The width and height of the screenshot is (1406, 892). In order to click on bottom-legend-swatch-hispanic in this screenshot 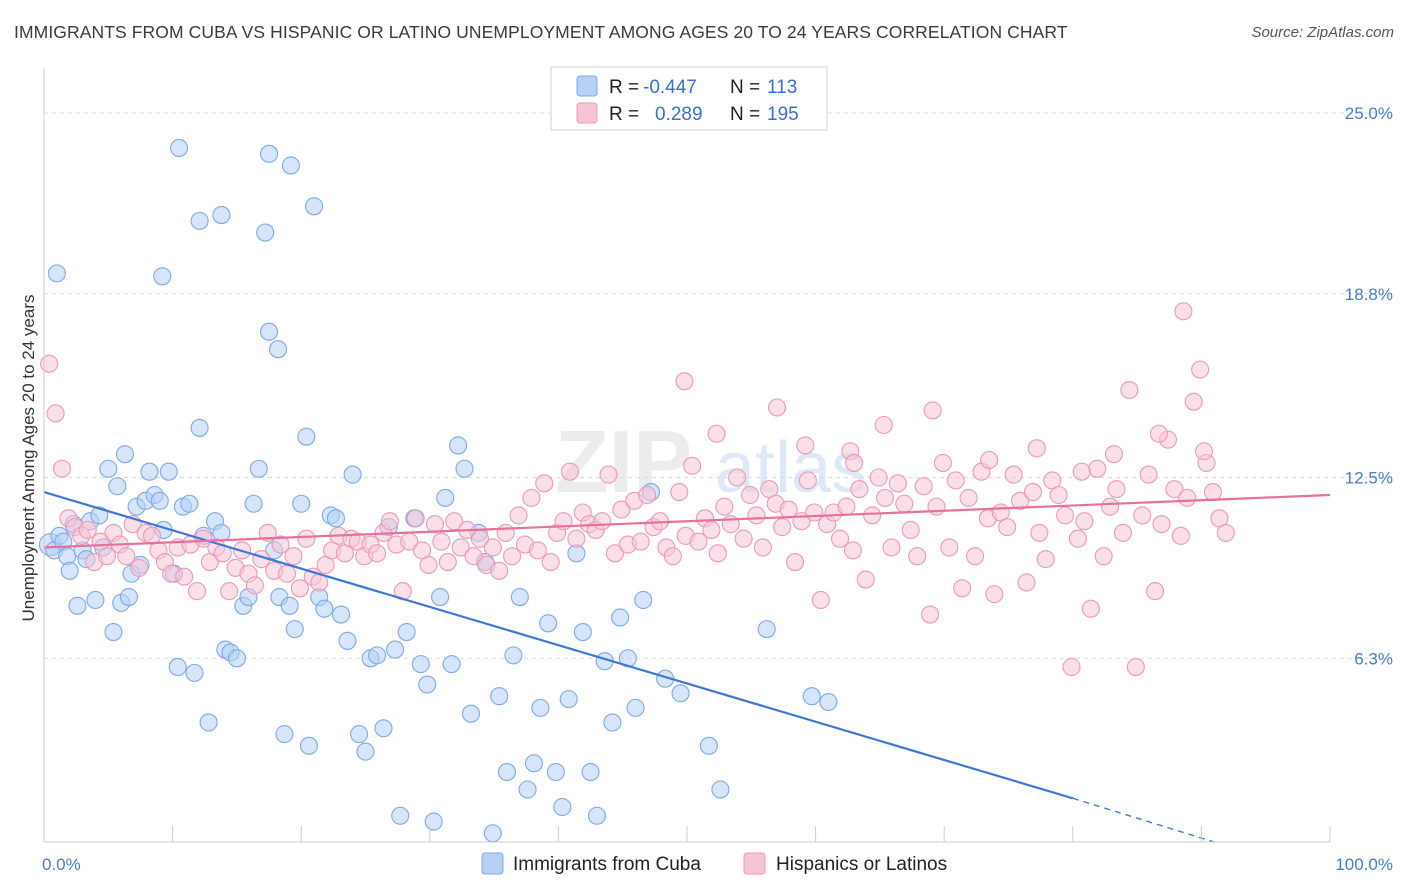, I will do `click(754, 863)`.